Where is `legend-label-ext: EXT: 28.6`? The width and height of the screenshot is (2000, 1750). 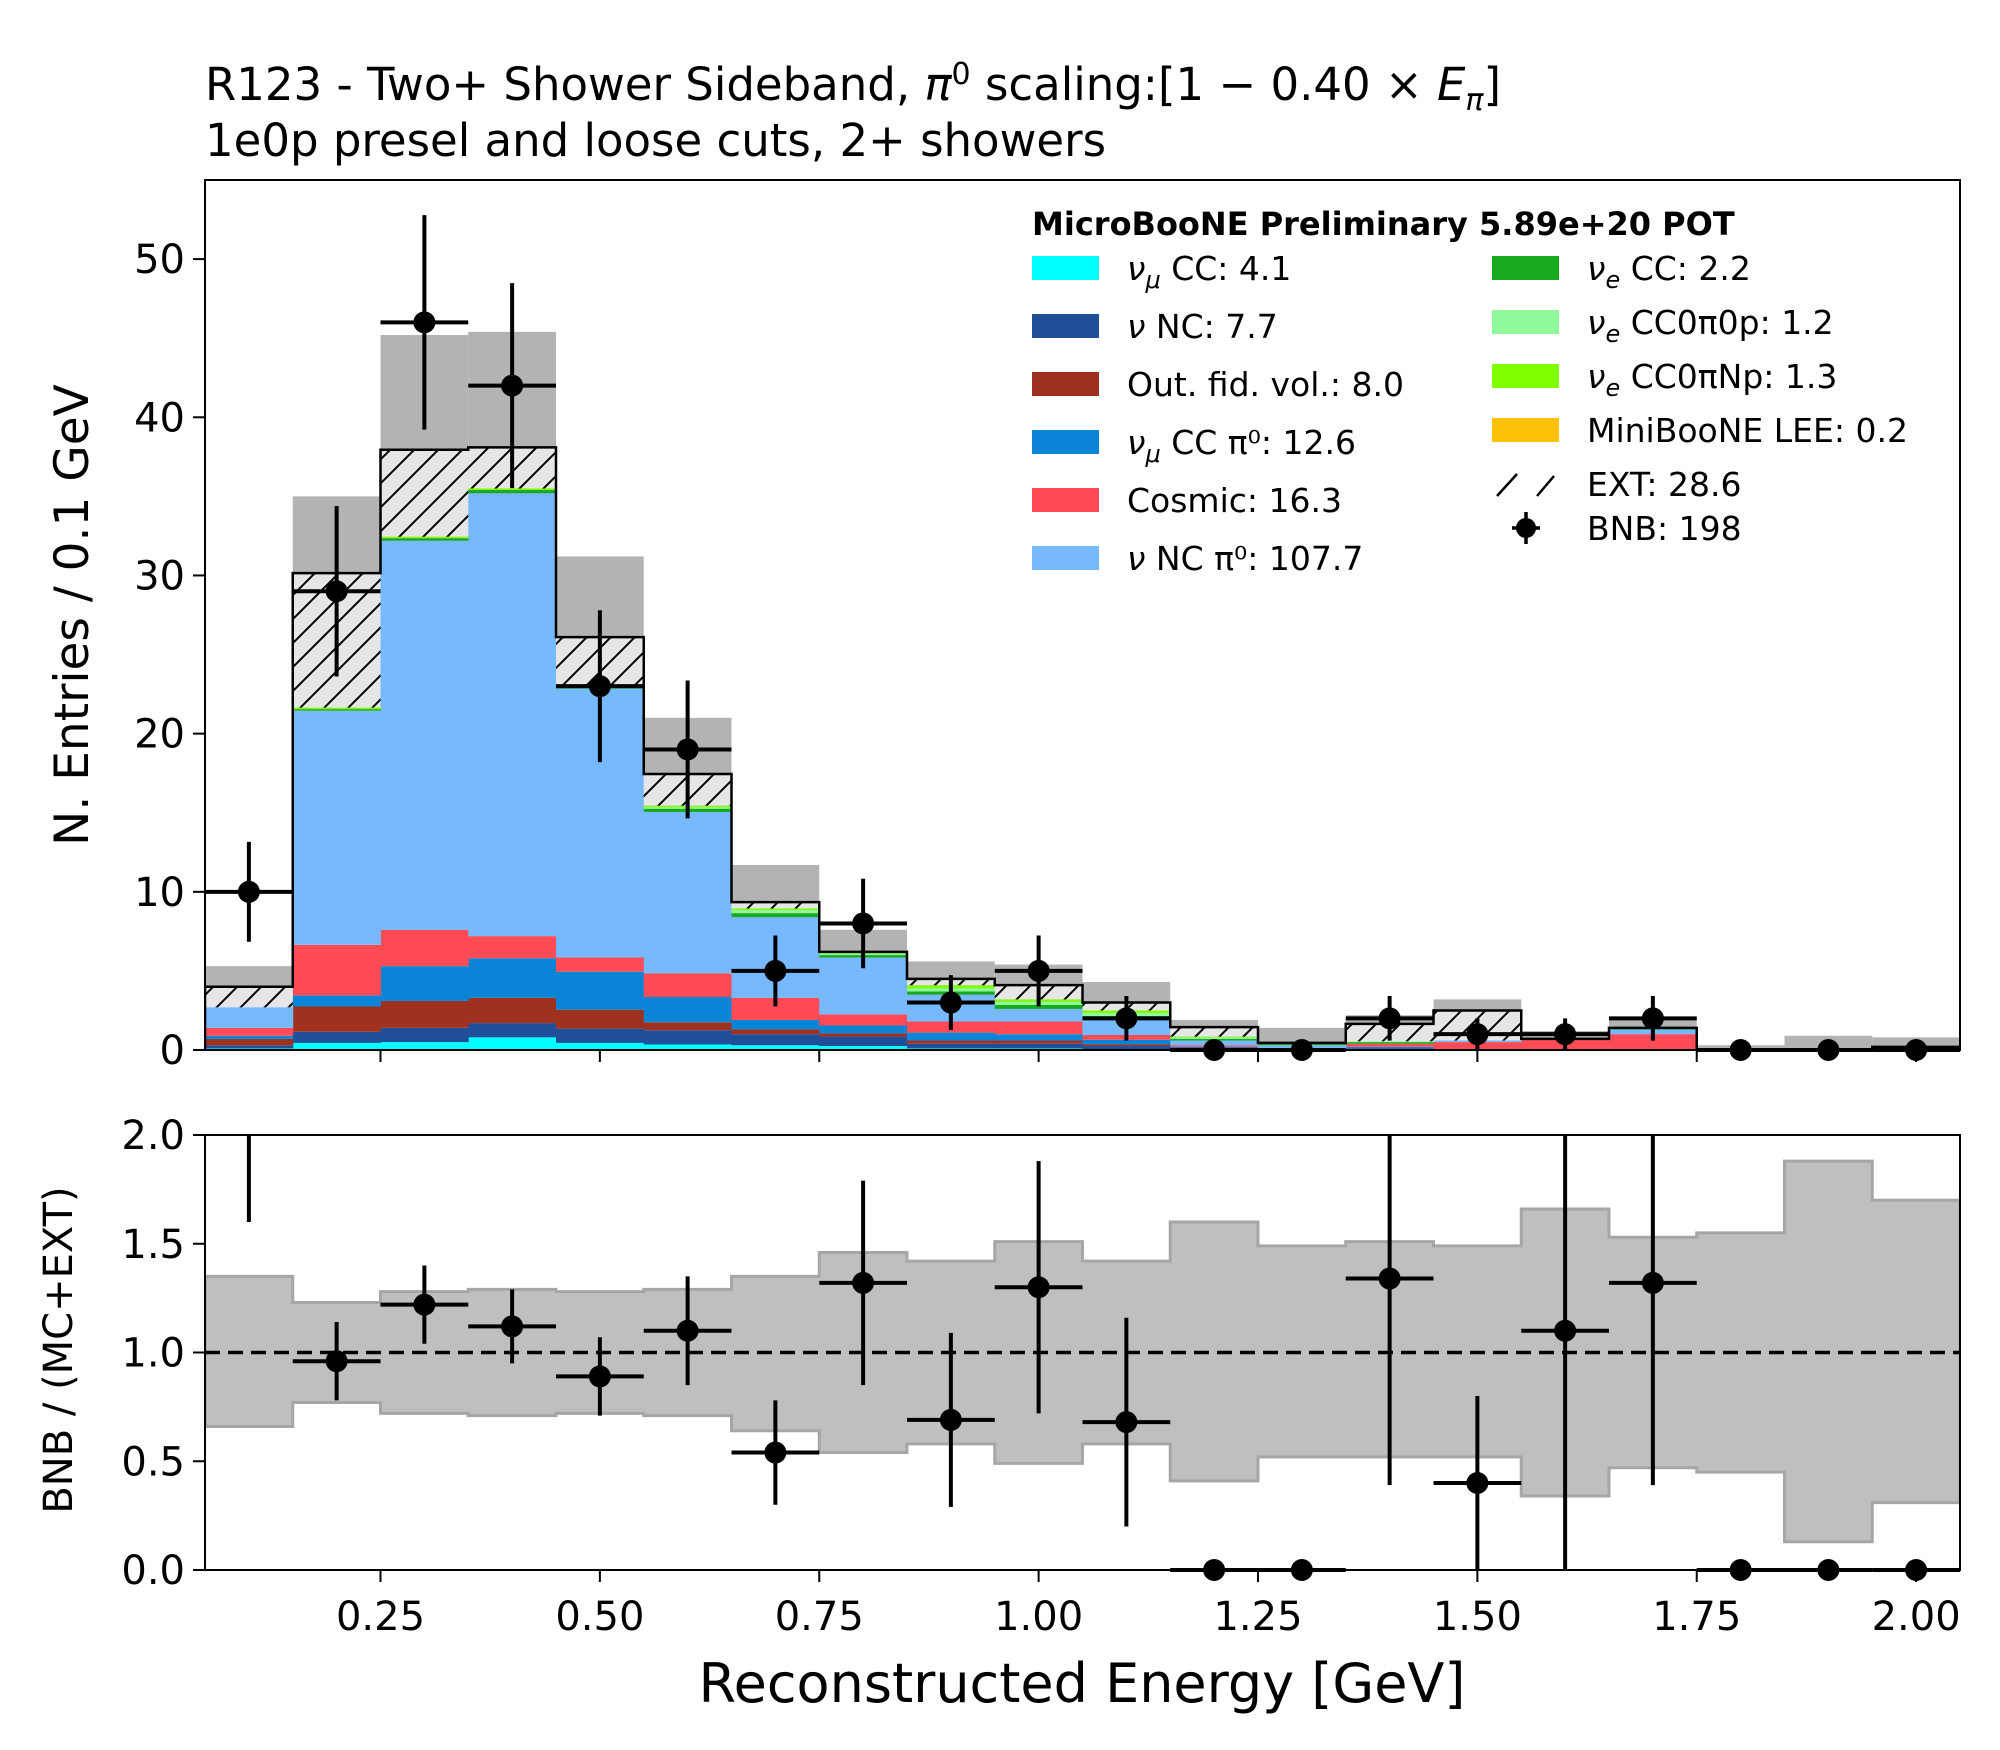 legend-label-ext: EXT: 28.6 is located at coordinates (1664, 484).